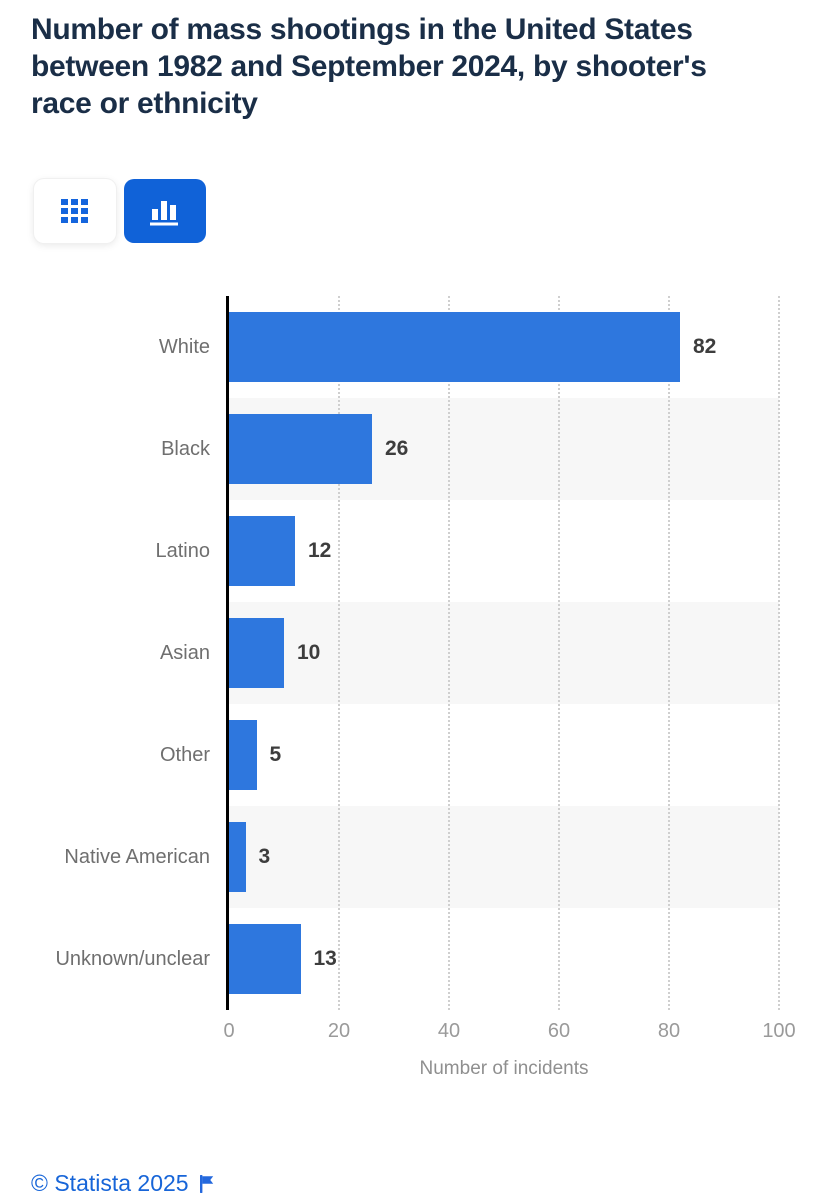 This screenshot has height=1200, width=817. Describe the element at coordinates (265, 959) in the screenshot. I see `bar-unknown-unclear` at that location.